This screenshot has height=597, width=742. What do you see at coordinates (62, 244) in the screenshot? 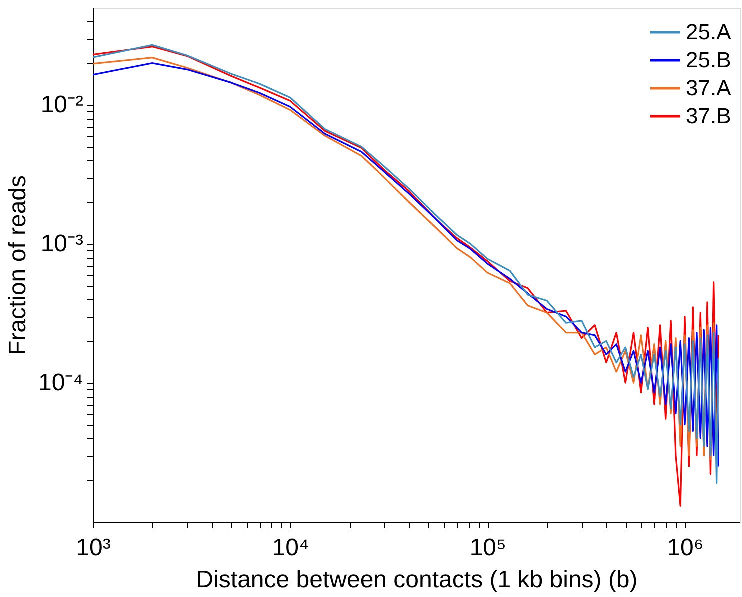
I see `y-tick-label: 10⁻³` at bounding box center [62, 244].